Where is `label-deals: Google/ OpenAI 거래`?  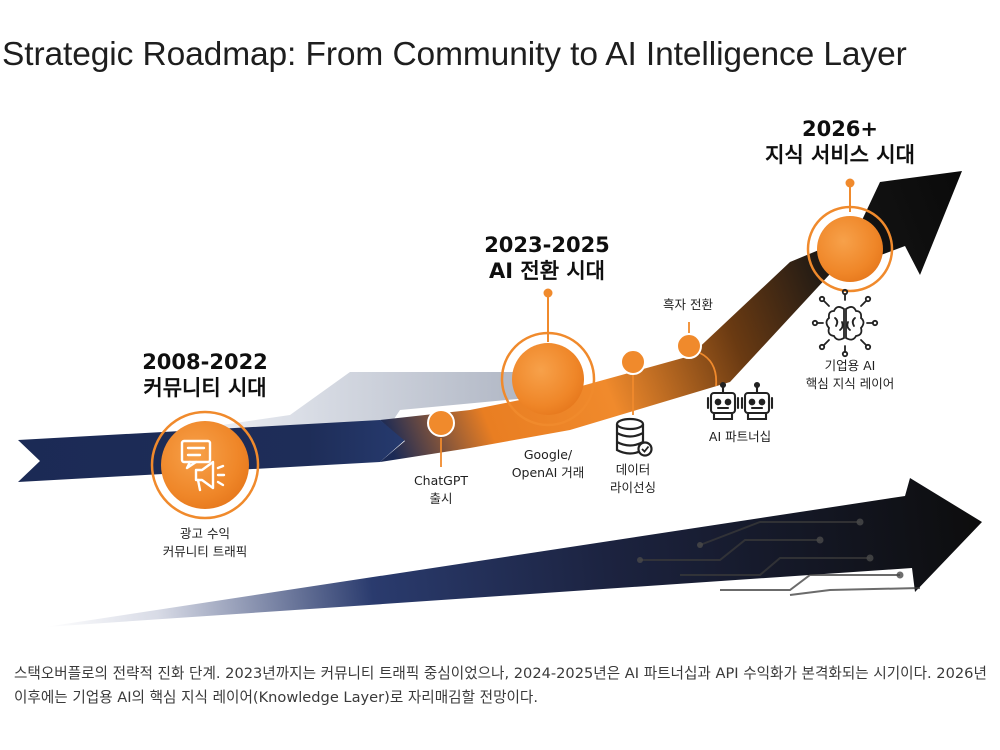
label-deals: Google/ OpenAI 거래 is located at coordinates (548, 464).